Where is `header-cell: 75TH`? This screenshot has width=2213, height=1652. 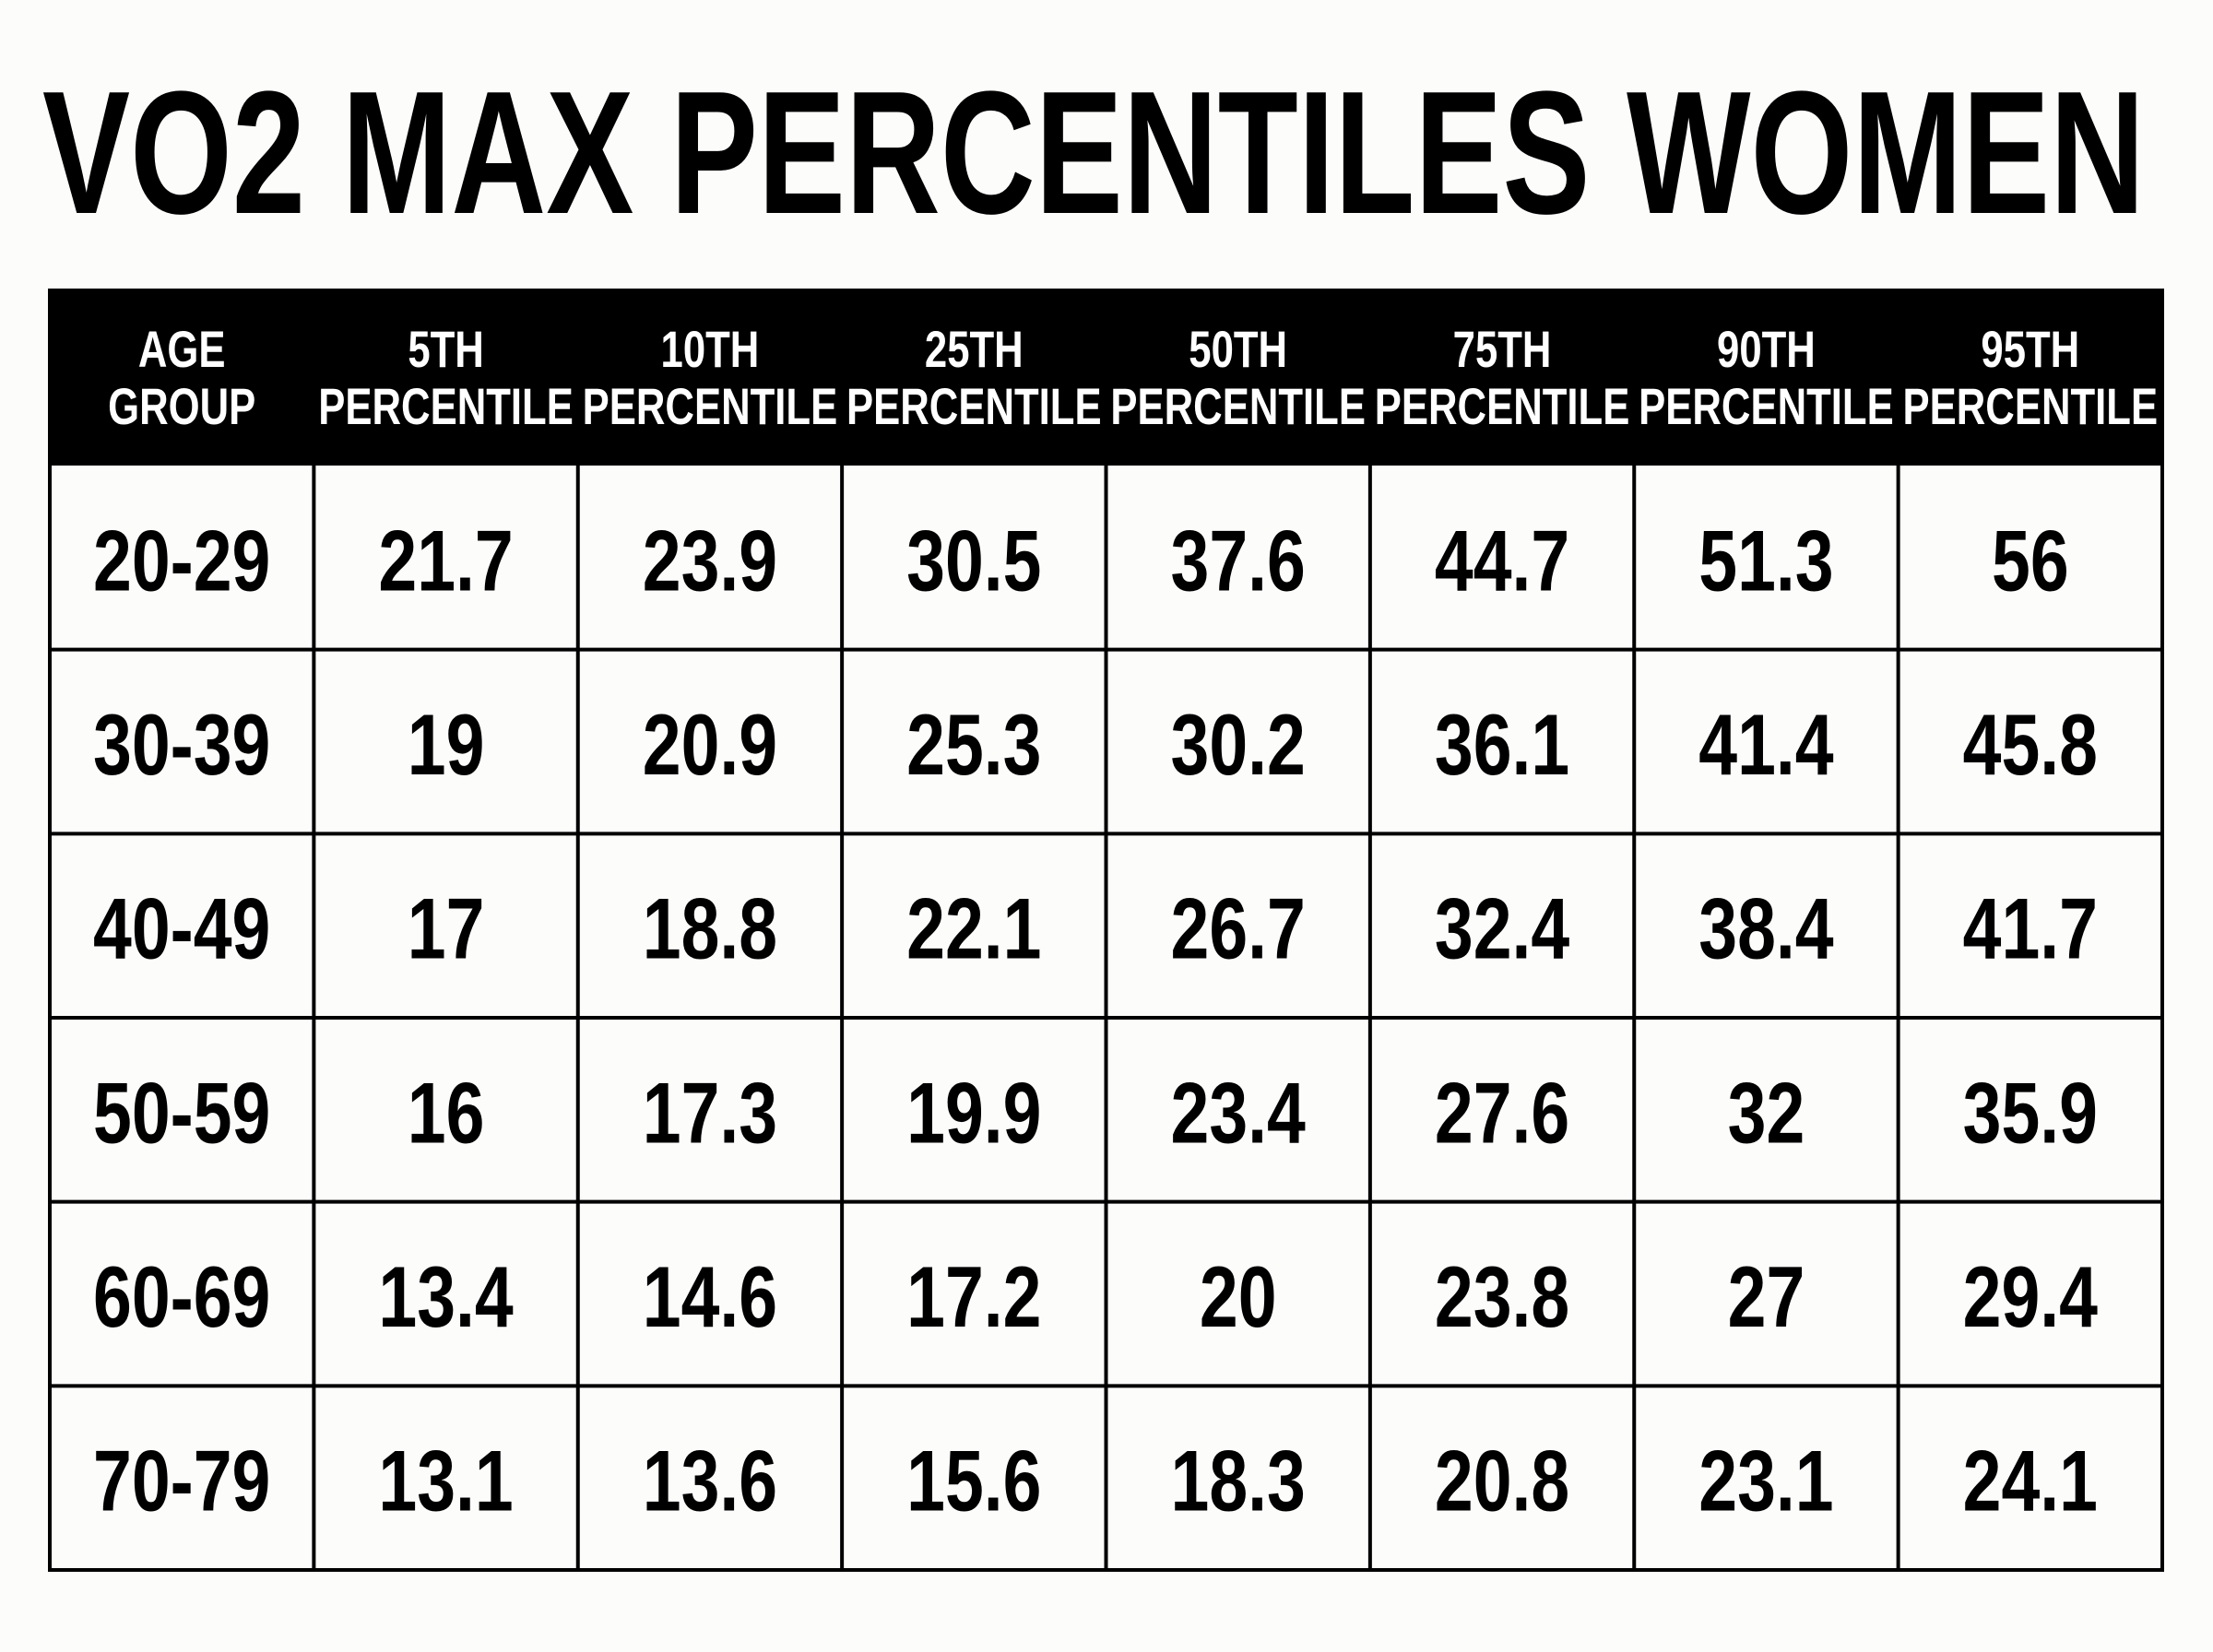 header-cell: 75TH is located at coordinates (1502, 349).